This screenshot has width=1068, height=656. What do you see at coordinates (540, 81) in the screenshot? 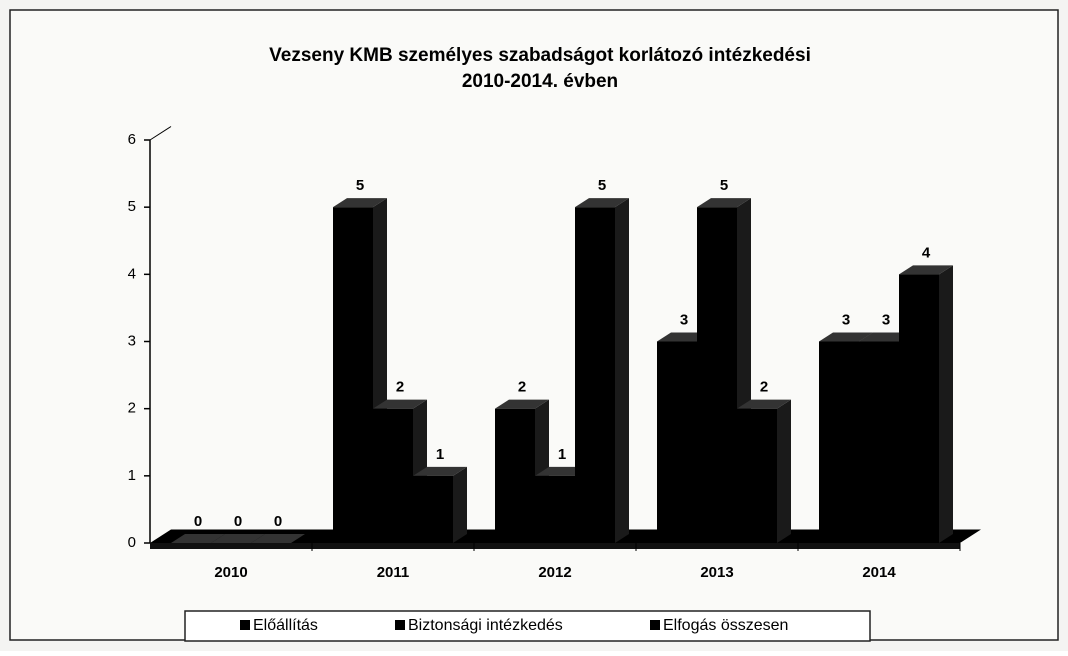
I see `chart-title: 2010-2014. évben` at bounding box center [540, 81].